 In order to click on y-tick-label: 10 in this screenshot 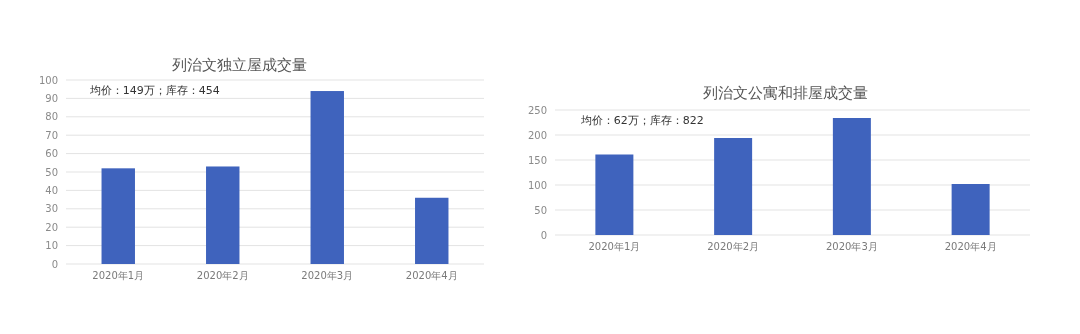, I will do `click(51, 246)`.